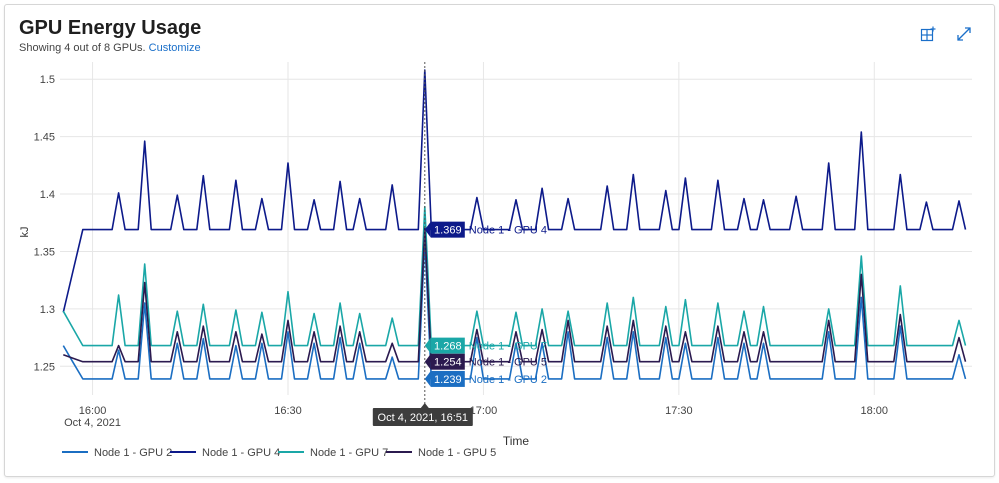 Image resolution: width=999 pixels, height=483 pixels. I want to click on hover-time-label: Oct 4, 2021, 16:51, so click(423, 418).